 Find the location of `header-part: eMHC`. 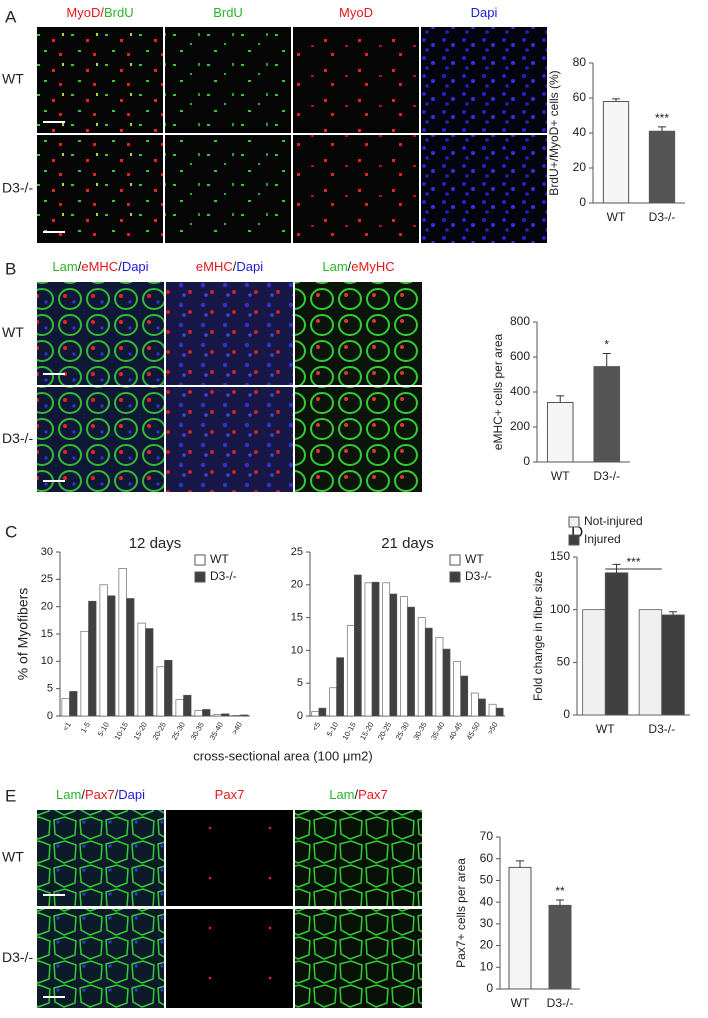

header-part: eMHC is located at coordinates (99, 266).